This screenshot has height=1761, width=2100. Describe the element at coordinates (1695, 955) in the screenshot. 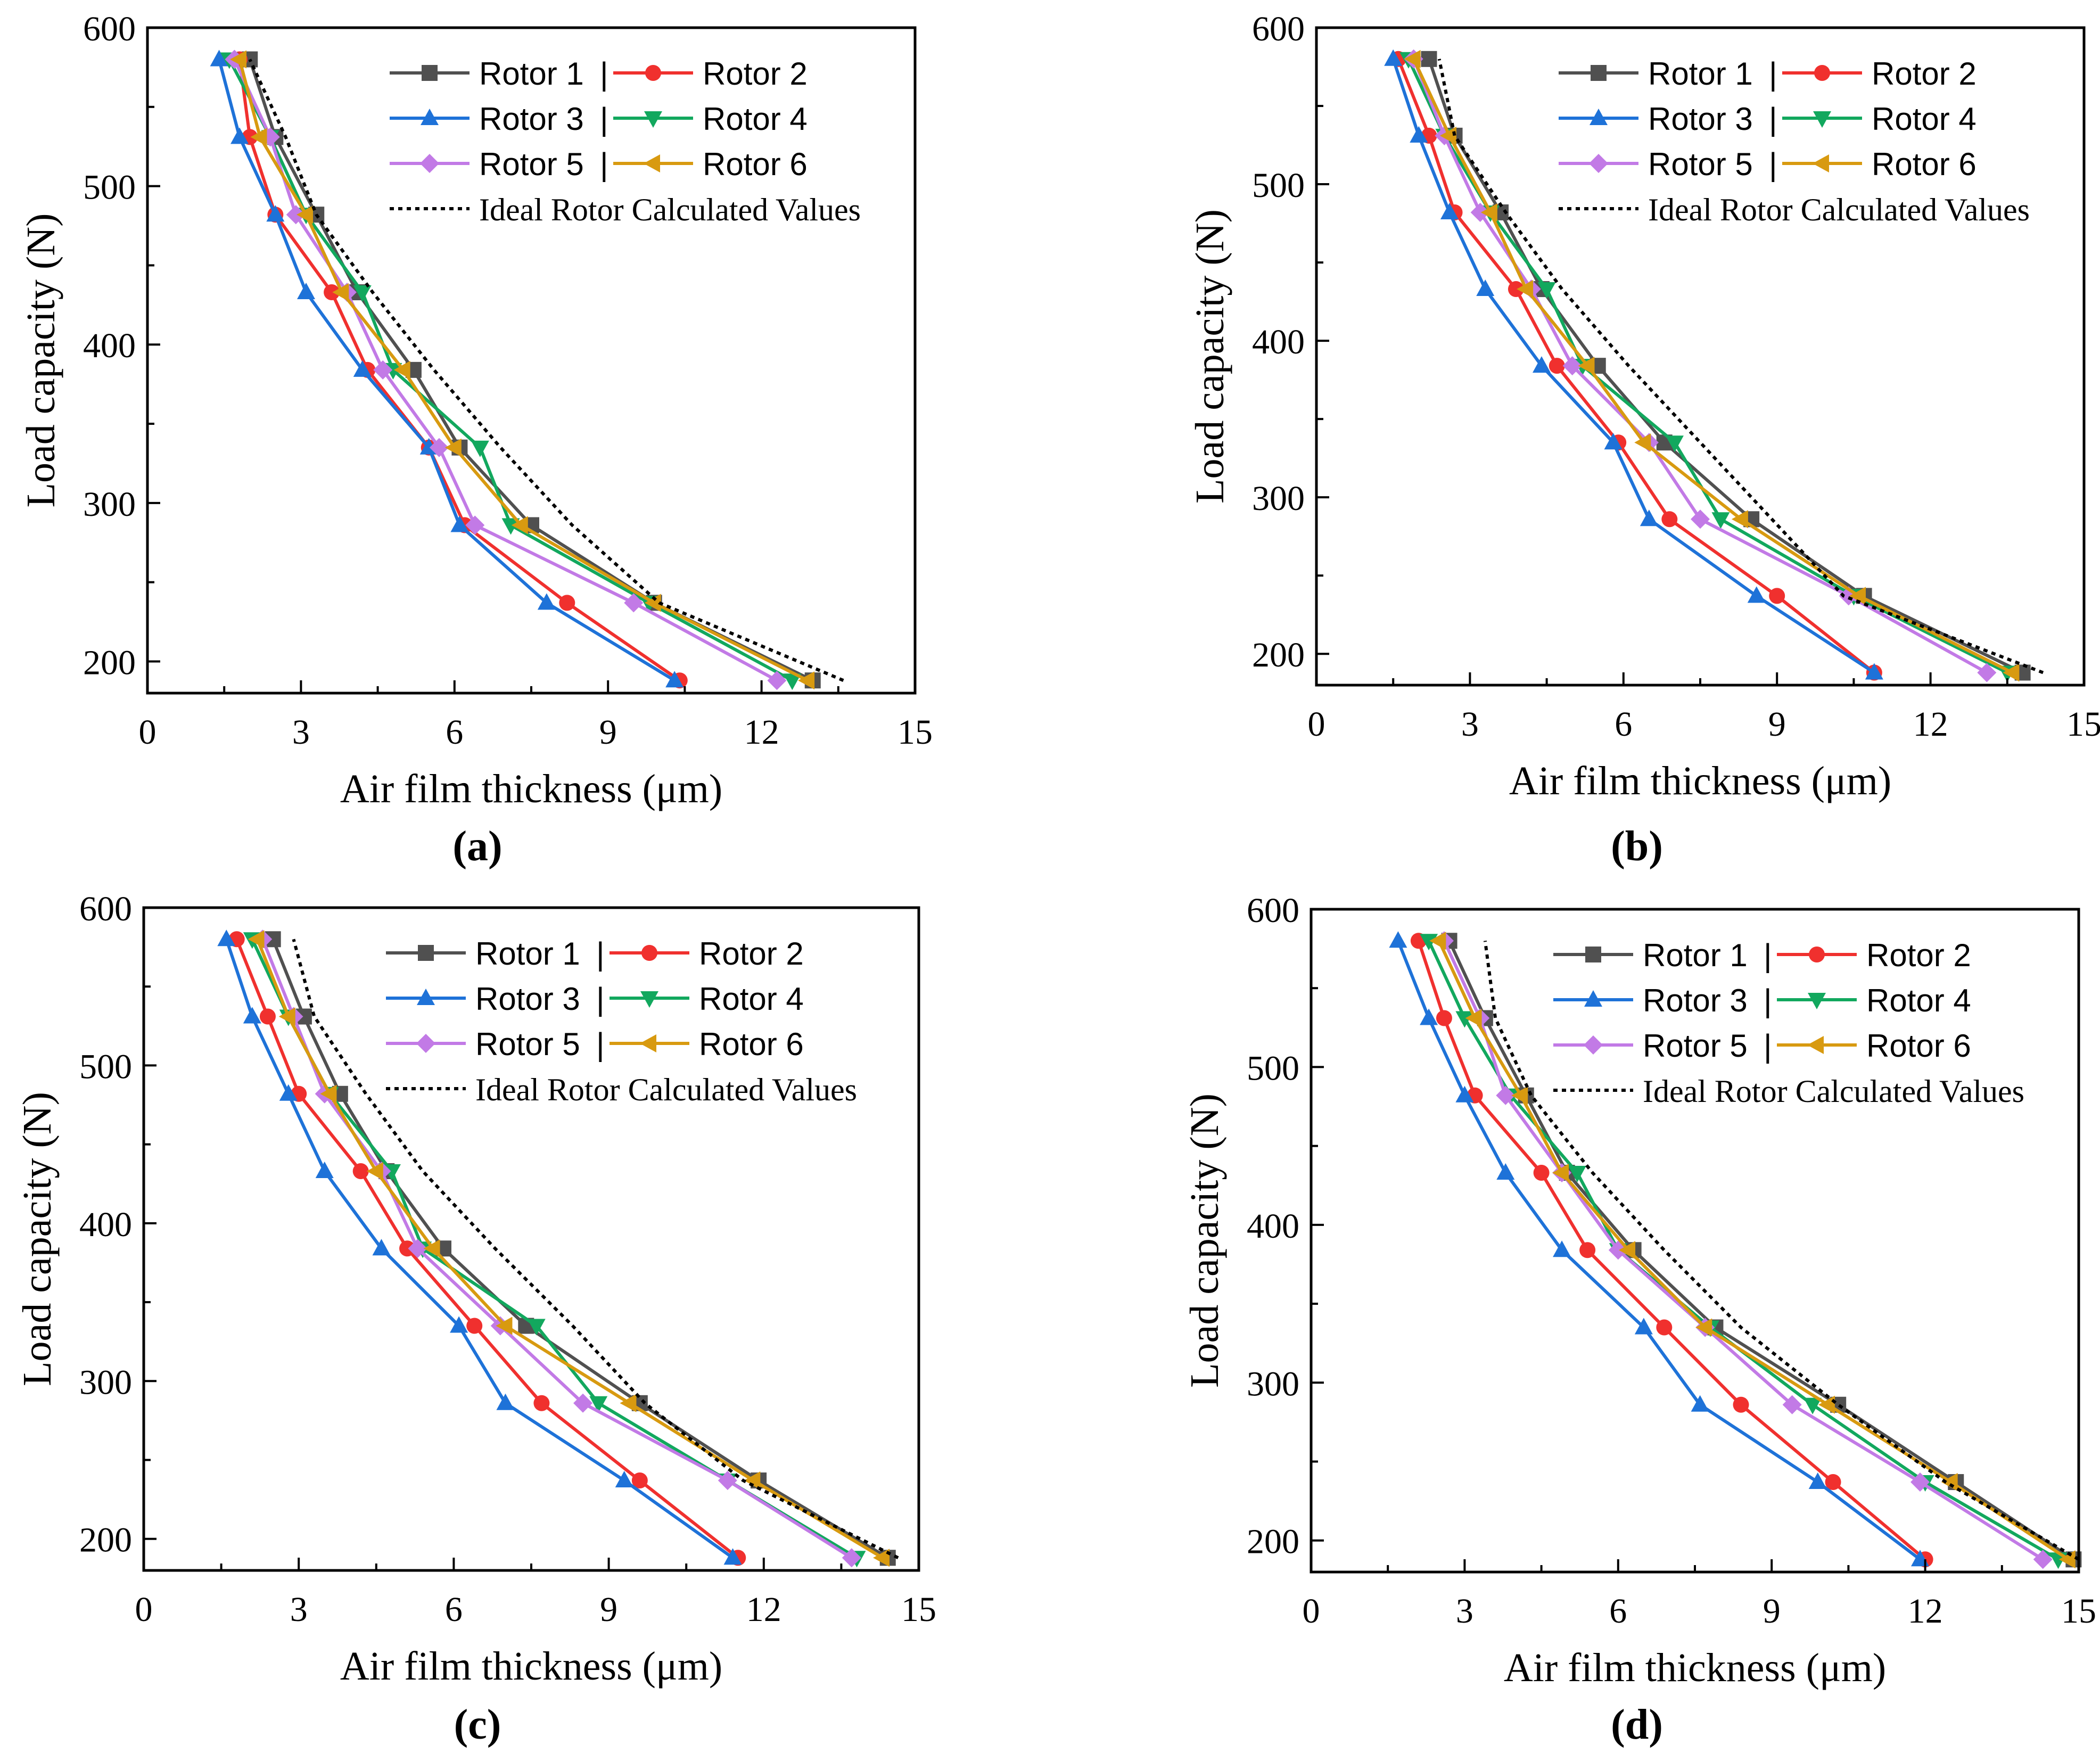

I see `legend-label-rotor1: Rotor 1` at that location.